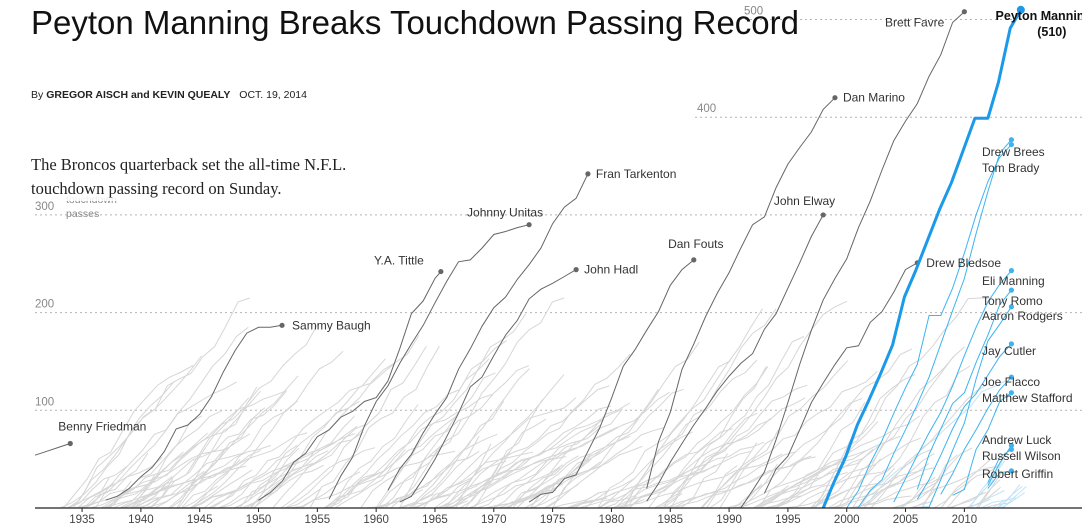 This screenshot has height=532, width=1082. What do you see at coordinates (399, 261) in the screenshot?
I see `series-label: Y.A. Tittle` at bounding box center [399, 261].